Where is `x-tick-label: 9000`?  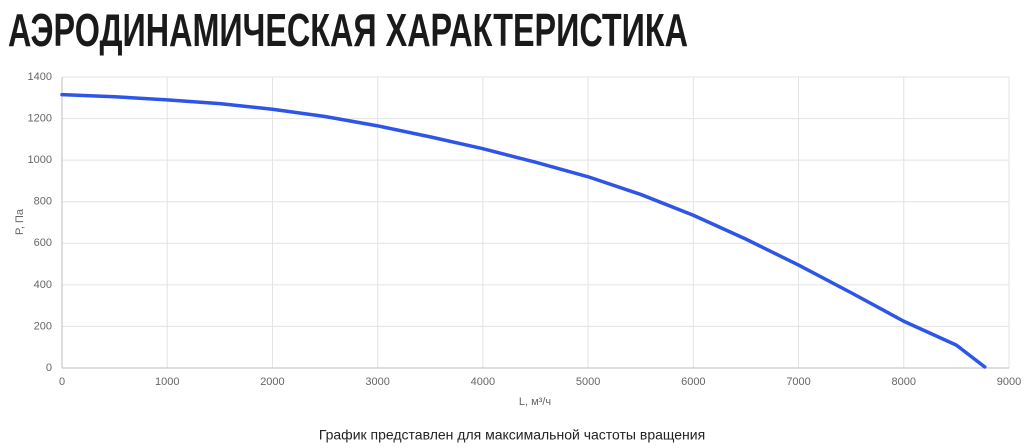
x-tick-label: 9000 is located at coordinates (1009, 382).